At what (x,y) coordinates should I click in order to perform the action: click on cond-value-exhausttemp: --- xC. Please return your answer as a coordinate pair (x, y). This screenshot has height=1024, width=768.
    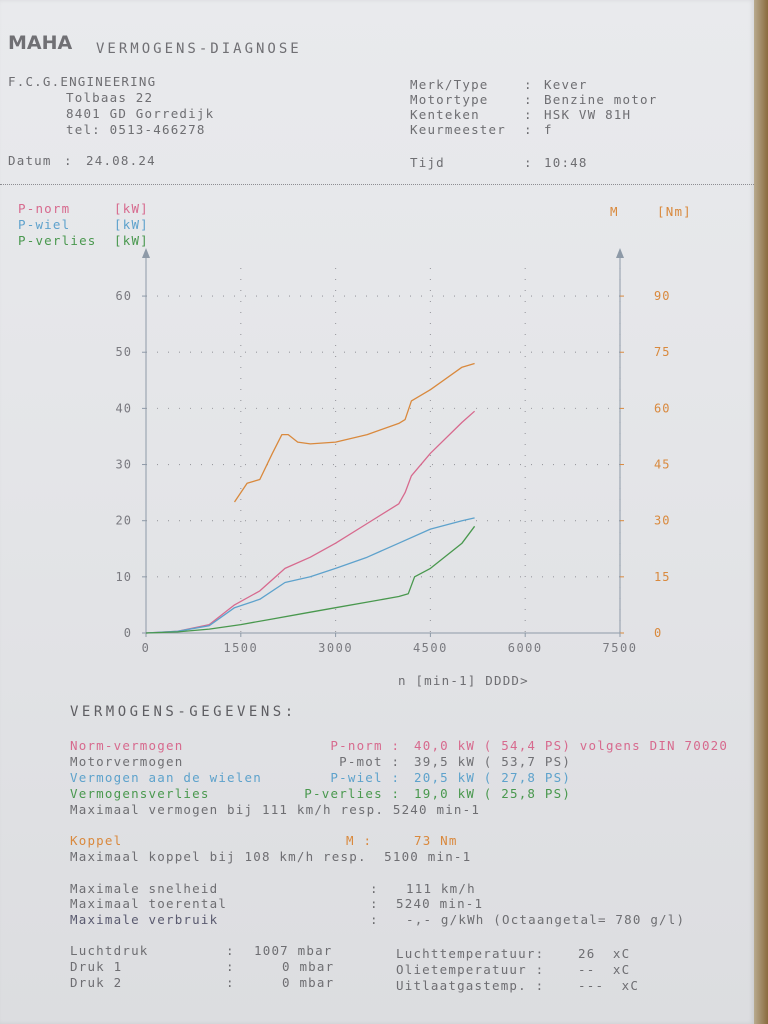
    Looking at the image, I should click on (609, 985).